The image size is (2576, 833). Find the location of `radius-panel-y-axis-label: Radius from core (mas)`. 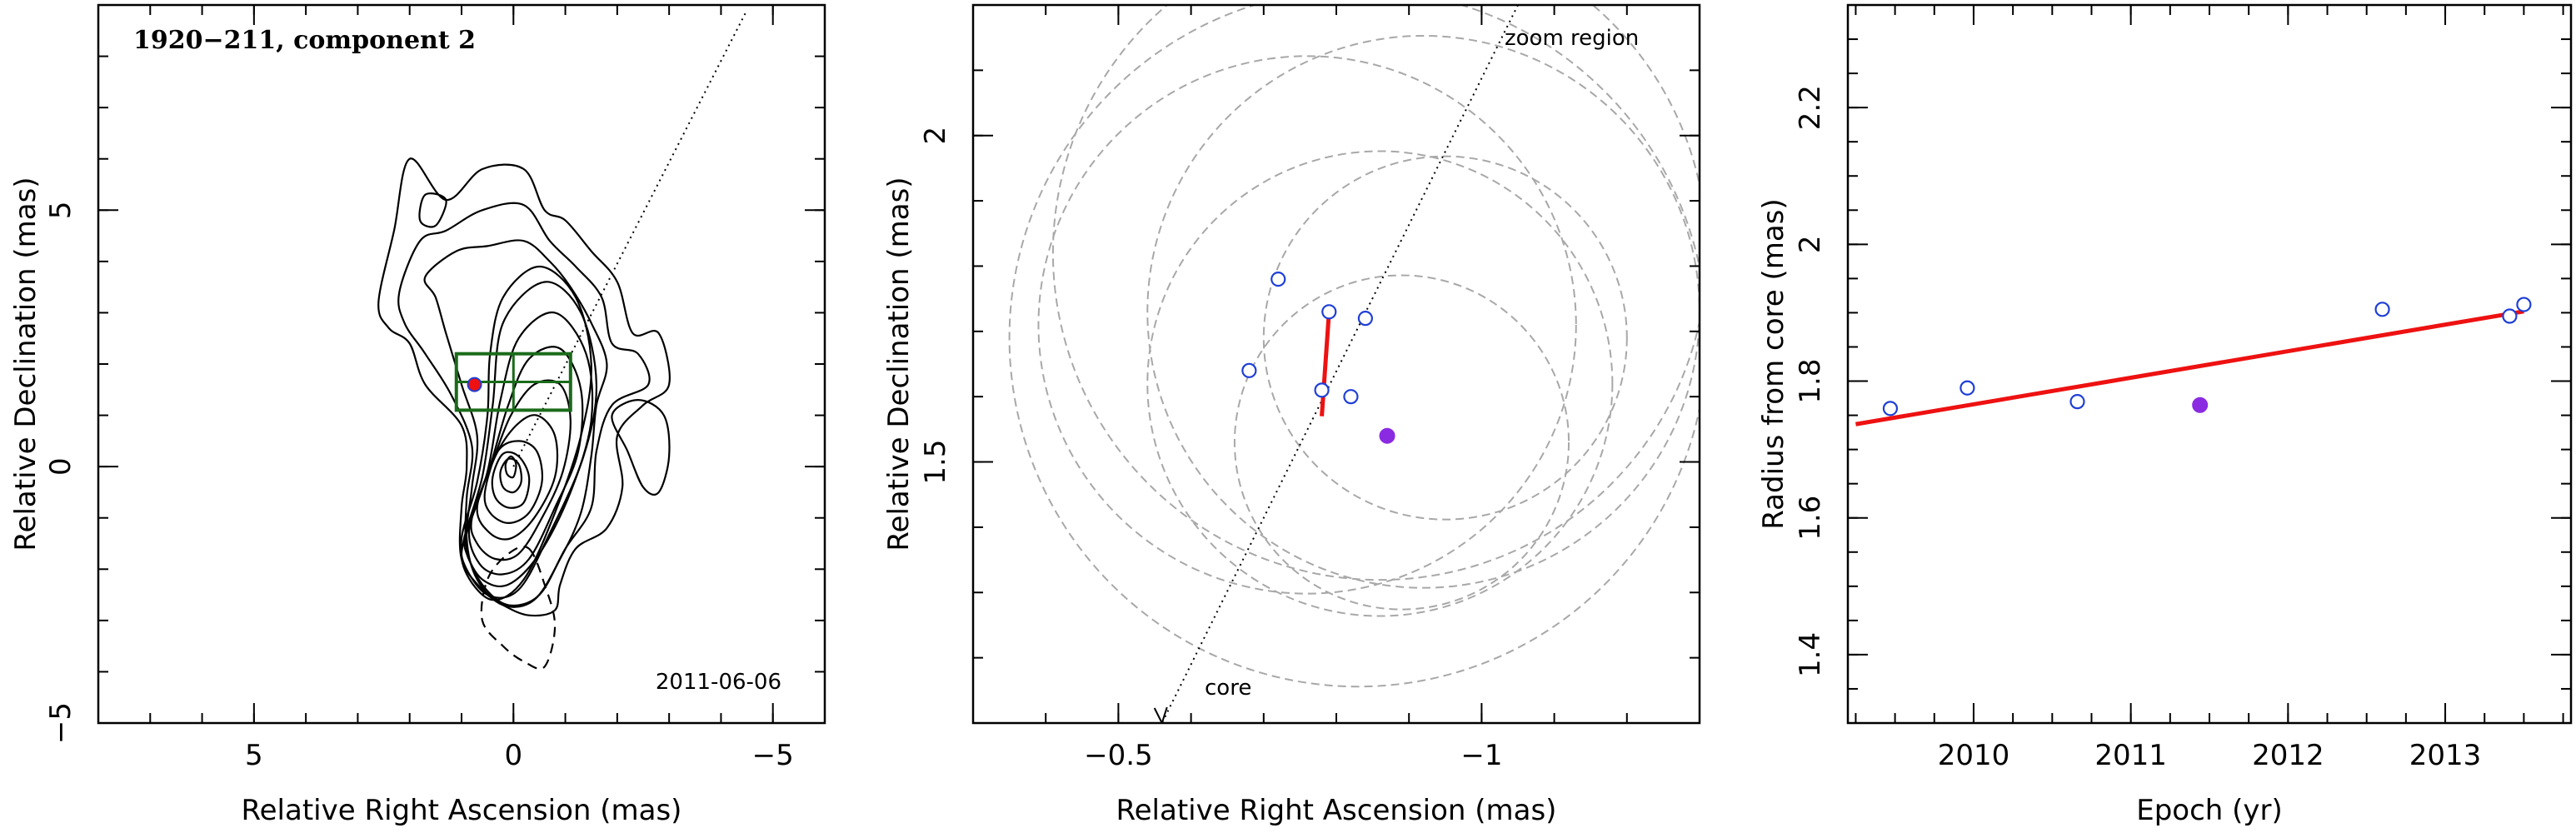

radius-panel-y-axis-label: Radius from core (mas) is located at coordinates (1773, 363).